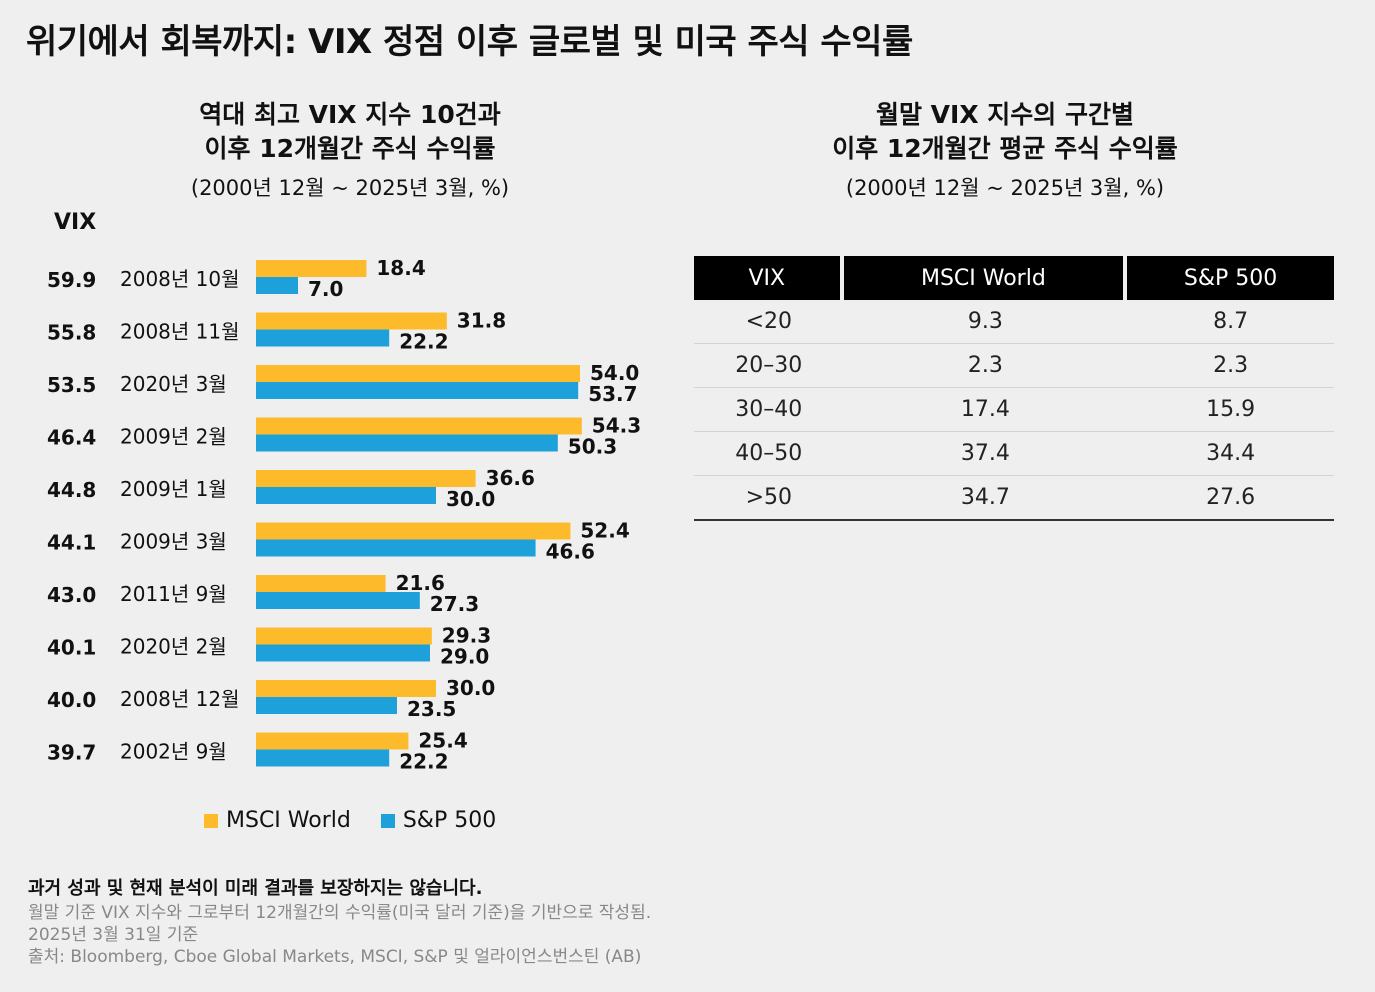 The width and height of the screenshot is (1375, 992). What do you see at coordinates (180, 699) in the screenshot?
I see `category-label: 2008년 12월` at bounding box center [180, 699].